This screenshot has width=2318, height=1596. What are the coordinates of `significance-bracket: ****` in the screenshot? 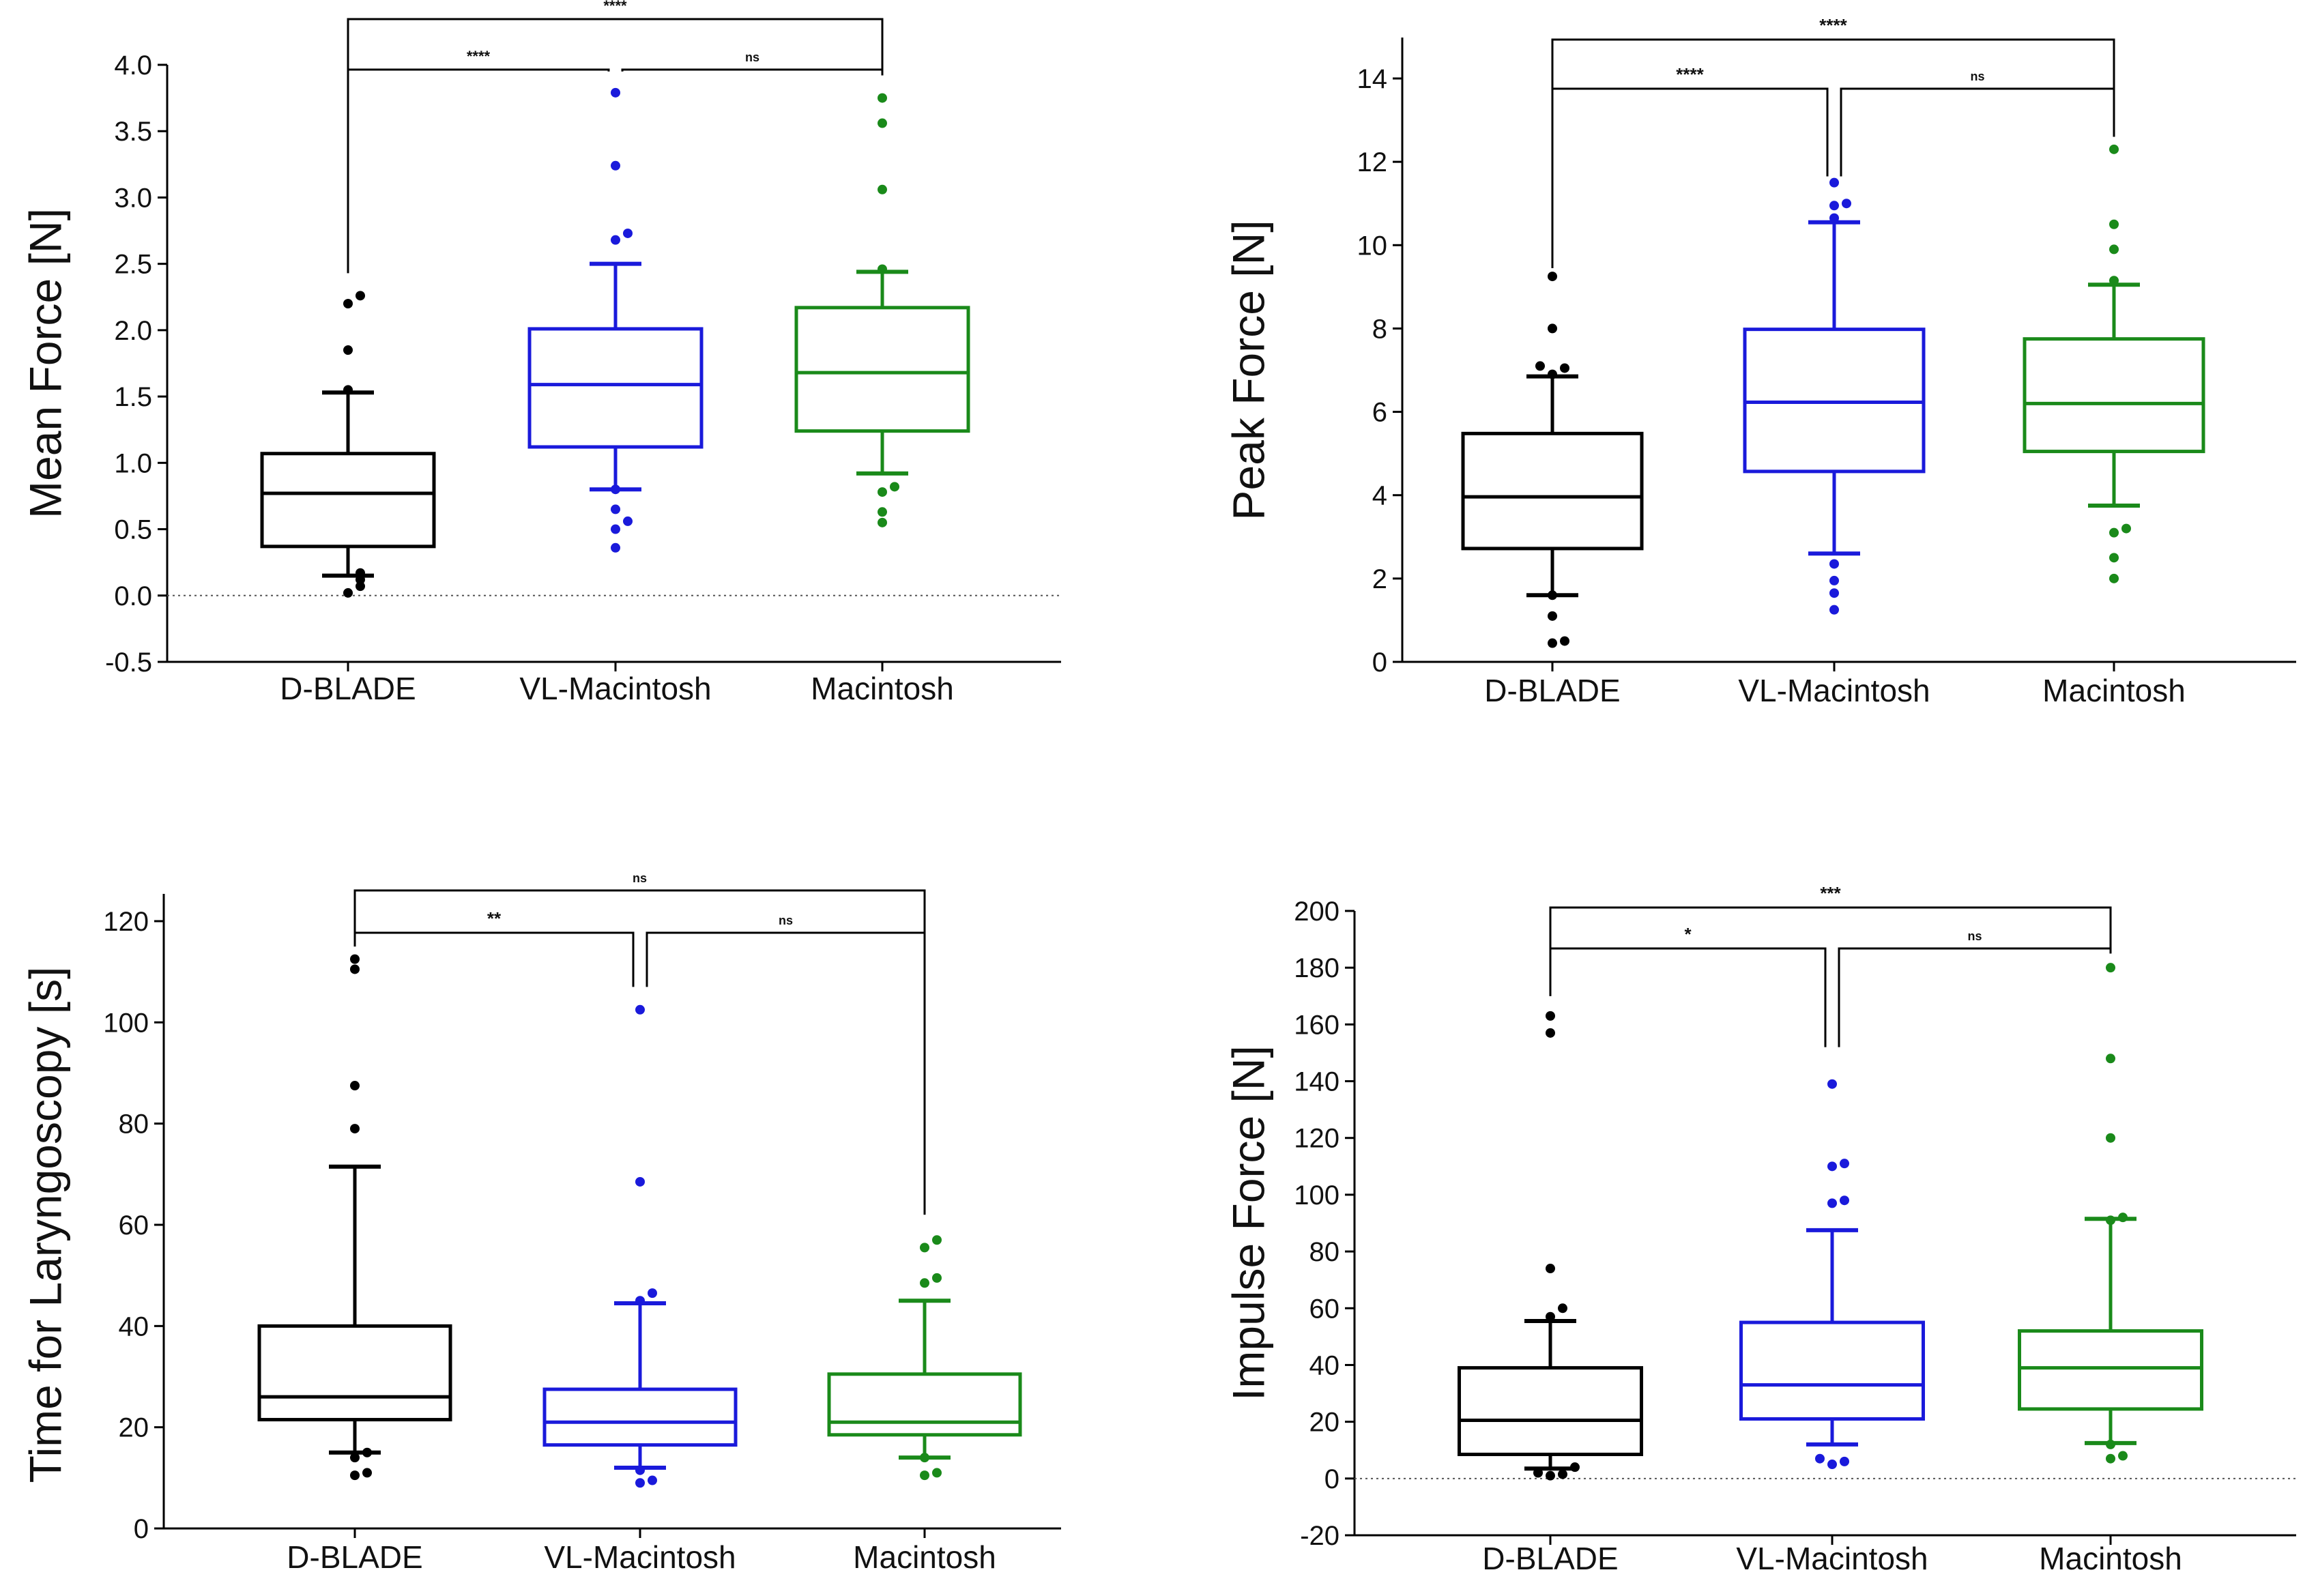 It's located at (1690, 166).